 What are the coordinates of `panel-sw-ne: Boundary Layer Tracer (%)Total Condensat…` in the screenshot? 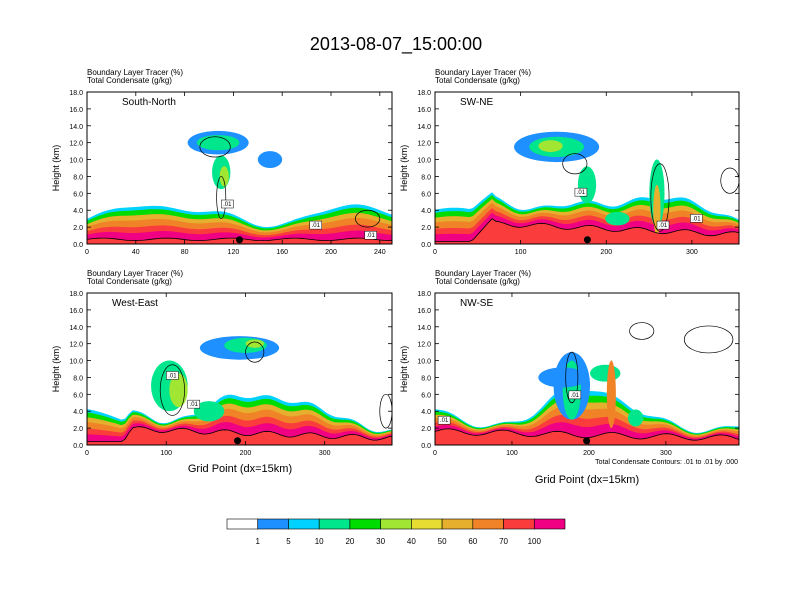 It's located at (569, 162).